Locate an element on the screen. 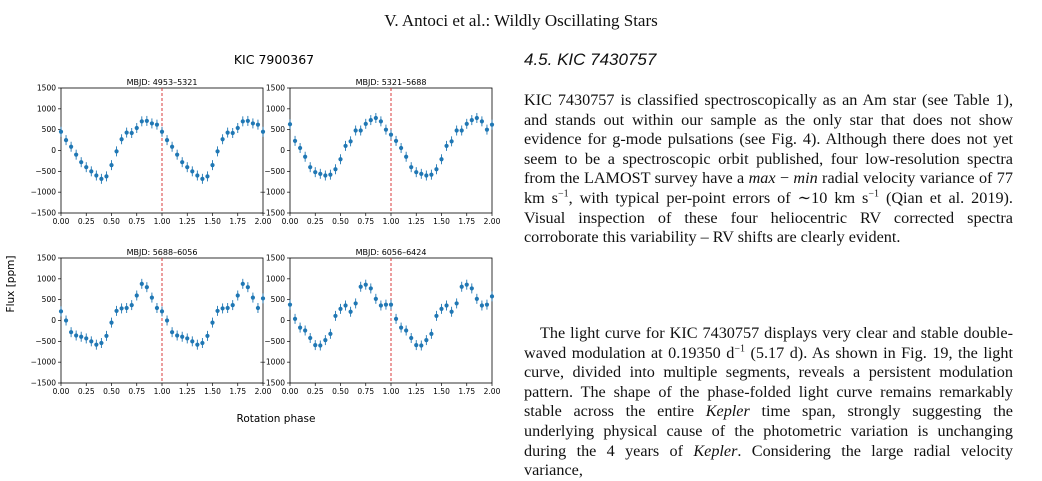 The width and height of the screenshot is (1042, 481). panel-title: MBJD: 6056–6424 is located at coordinates (391, 252).